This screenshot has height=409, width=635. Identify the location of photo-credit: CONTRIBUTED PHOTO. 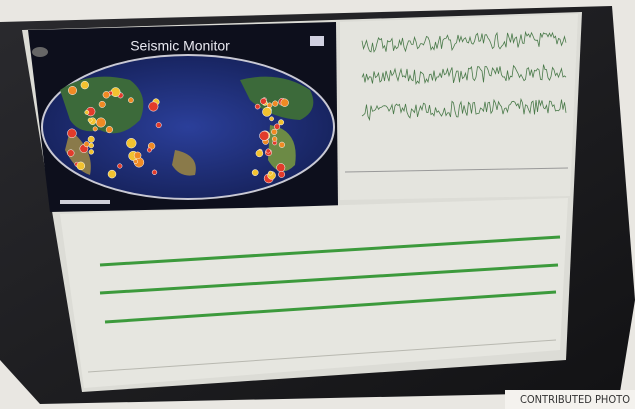
(575, 399).